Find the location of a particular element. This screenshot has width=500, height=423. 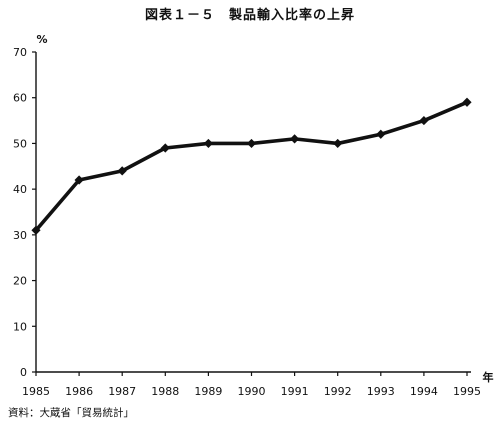

x-axis-unit-label: 年 is located at coordinates (488, 377).